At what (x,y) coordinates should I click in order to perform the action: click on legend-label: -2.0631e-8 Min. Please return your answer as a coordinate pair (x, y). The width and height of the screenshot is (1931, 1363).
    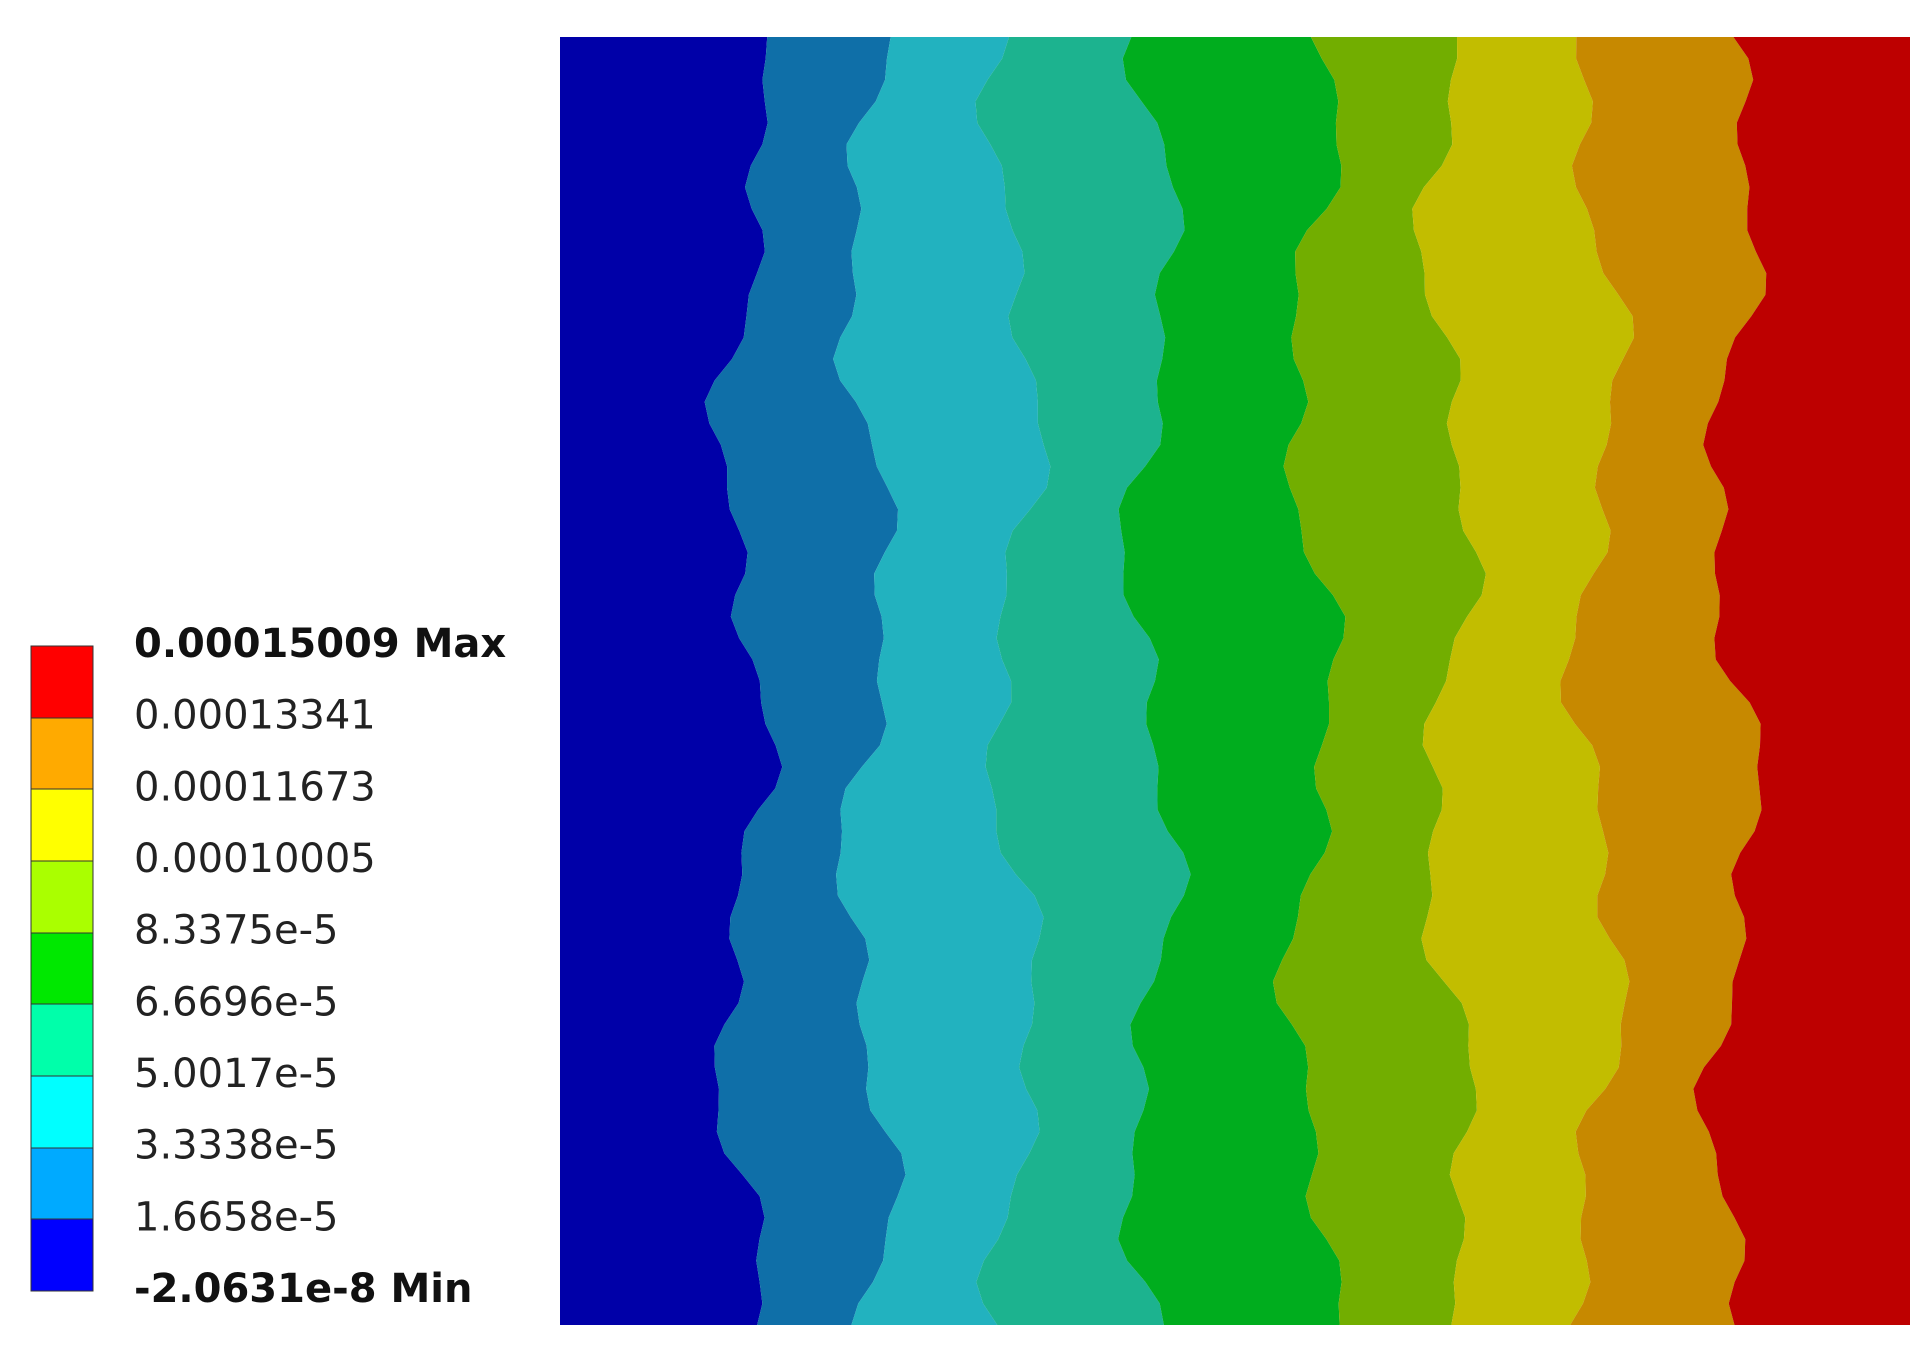
    Looking at the image, I should click on (303, 1289).